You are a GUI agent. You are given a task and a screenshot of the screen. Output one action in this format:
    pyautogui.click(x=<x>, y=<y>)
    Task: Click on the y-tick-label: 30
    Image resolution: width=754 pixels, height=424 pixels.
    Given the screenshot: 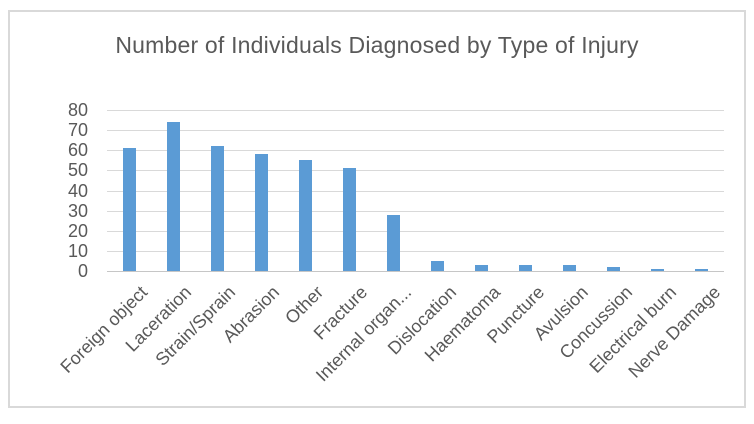 What is the action you would take?
    pyautogui.click(x=77, y=210)
    